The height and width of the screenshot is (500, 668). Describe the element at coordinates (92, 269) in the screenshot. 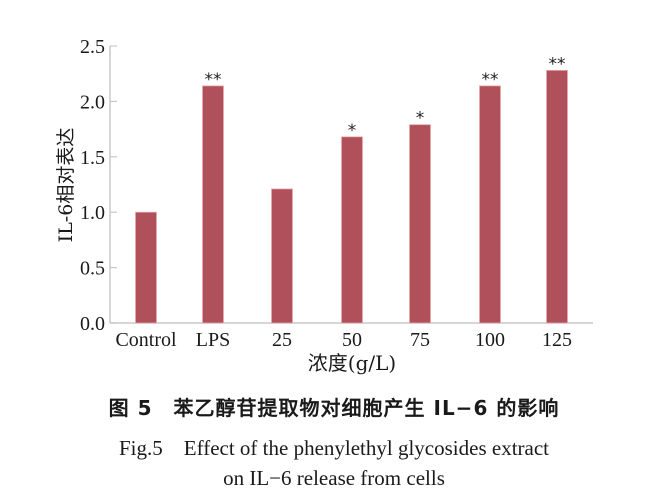

I see `y-tick-label: 0.5` at that location.